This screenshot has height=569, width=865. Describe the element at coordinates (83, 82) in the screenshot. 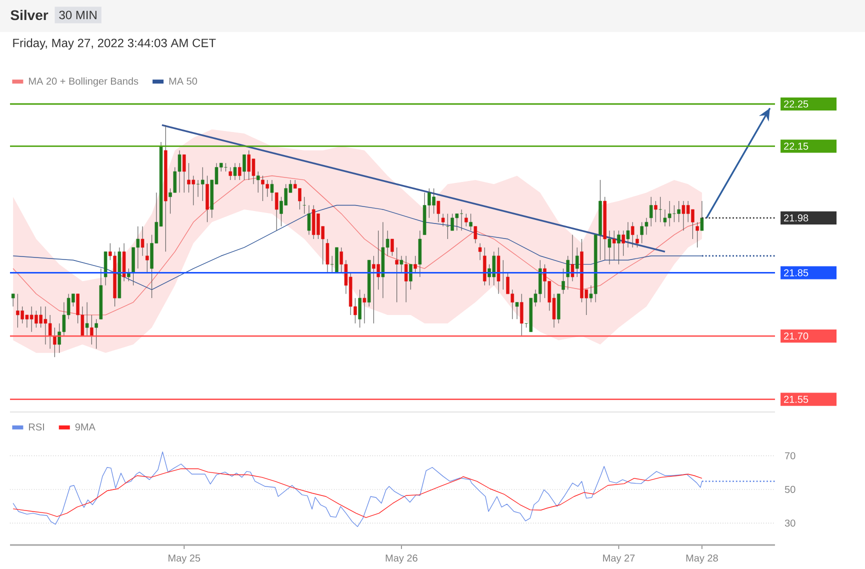

I see `legend-label: MA 20 + Bollinger Bands` at that location.